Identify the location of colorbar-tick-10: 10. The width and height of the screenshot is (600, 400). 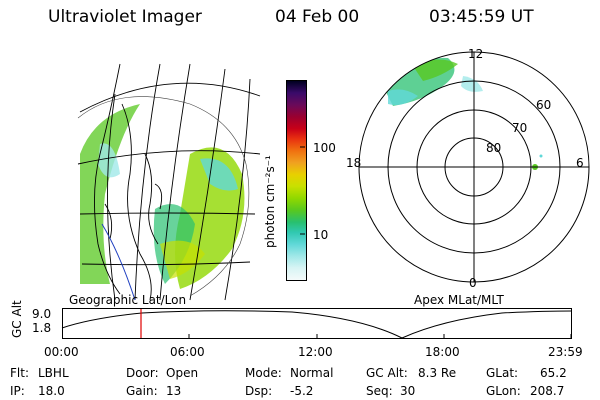
(321, 235).